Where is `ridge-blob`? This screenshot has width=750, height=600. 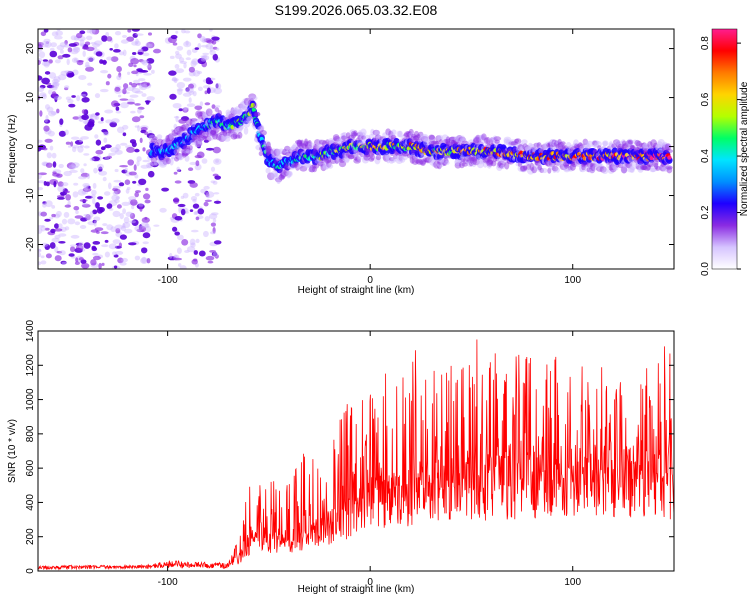
ridge-blob is located at coordinates (183, 146).